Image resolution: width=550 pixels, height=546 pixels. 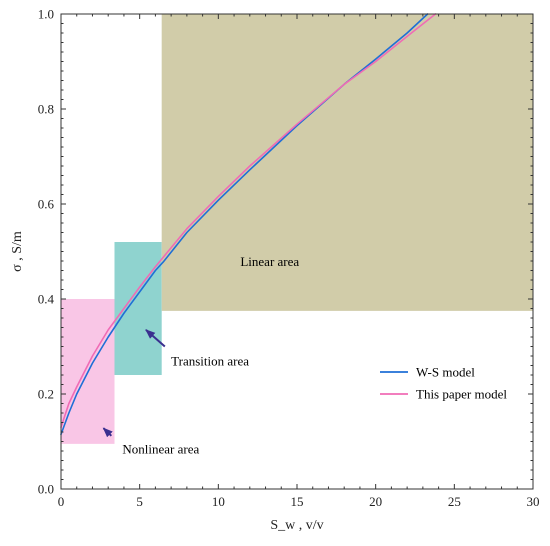 What do you see at coordinates (17, 251) in the screenshot?
I see `y-axis-label: σ , S/m` at bounding box center [17, 251].